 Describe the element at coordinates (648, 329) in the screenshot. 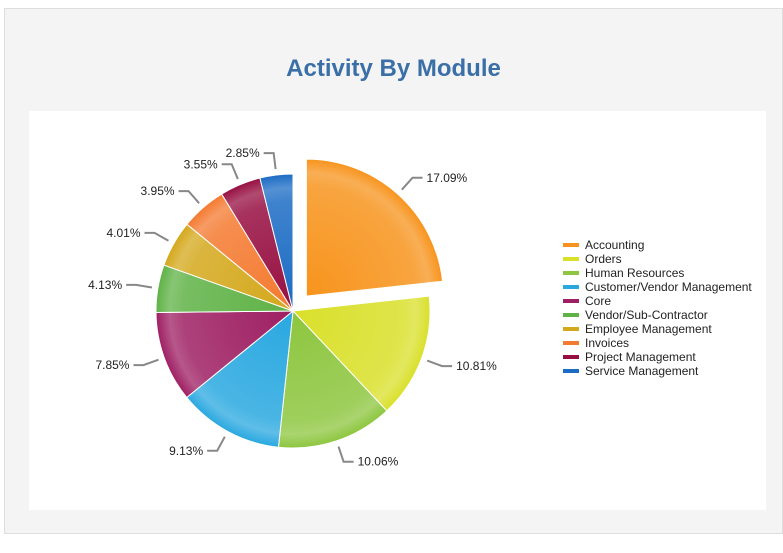

I see `legend-label: Employee Management` at that location.